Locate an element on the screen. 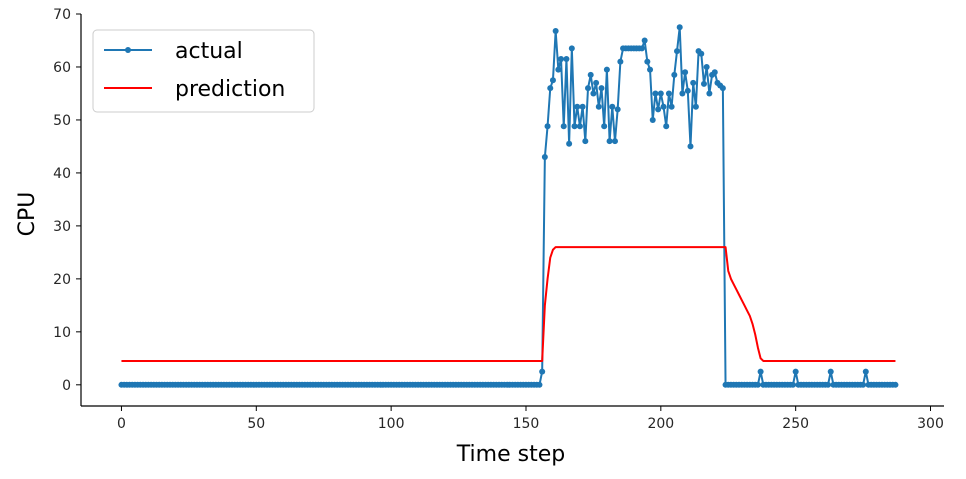 This screenshot has width=966, height=479. y-axis-title: CPU is located at coordinates (27, 214).